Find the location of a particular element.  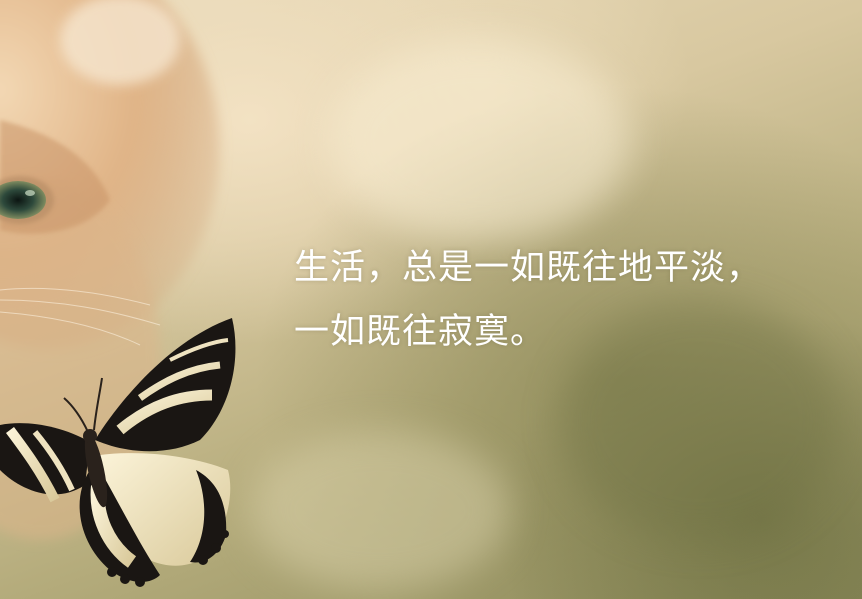

quote-line-2: 一如既往寂寞。 is located at coordinates (420, 332).